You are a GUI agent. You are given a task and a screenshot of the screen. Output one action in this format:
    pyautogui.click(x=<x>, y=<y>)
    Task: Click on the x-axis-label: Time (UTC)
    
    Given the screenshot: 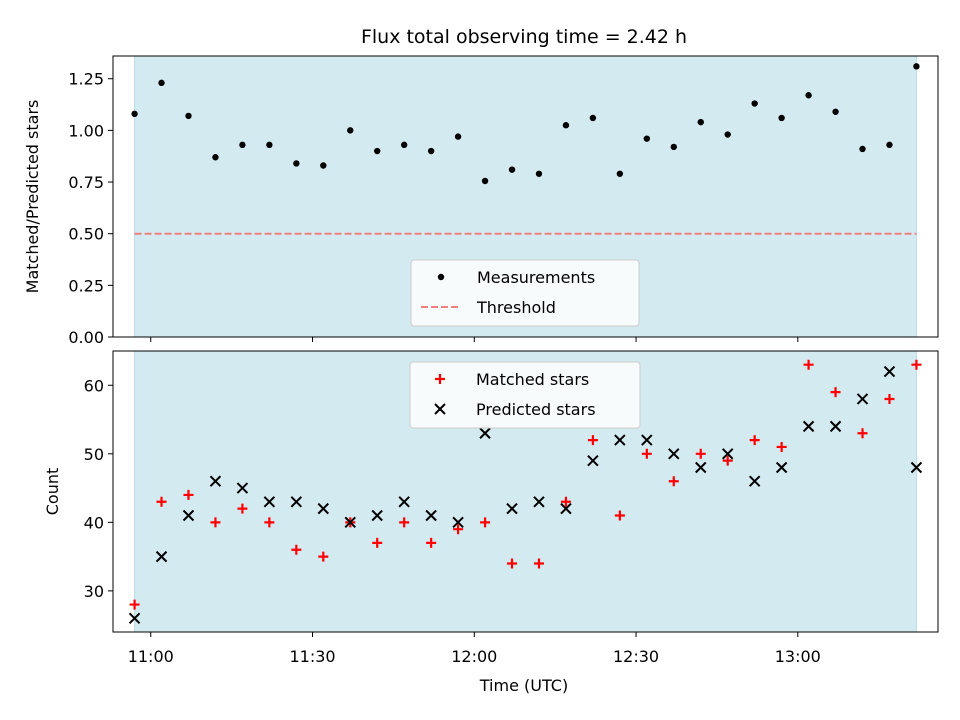 What is the action you would take?
    pyautogui.click(x=523, y=685)
    